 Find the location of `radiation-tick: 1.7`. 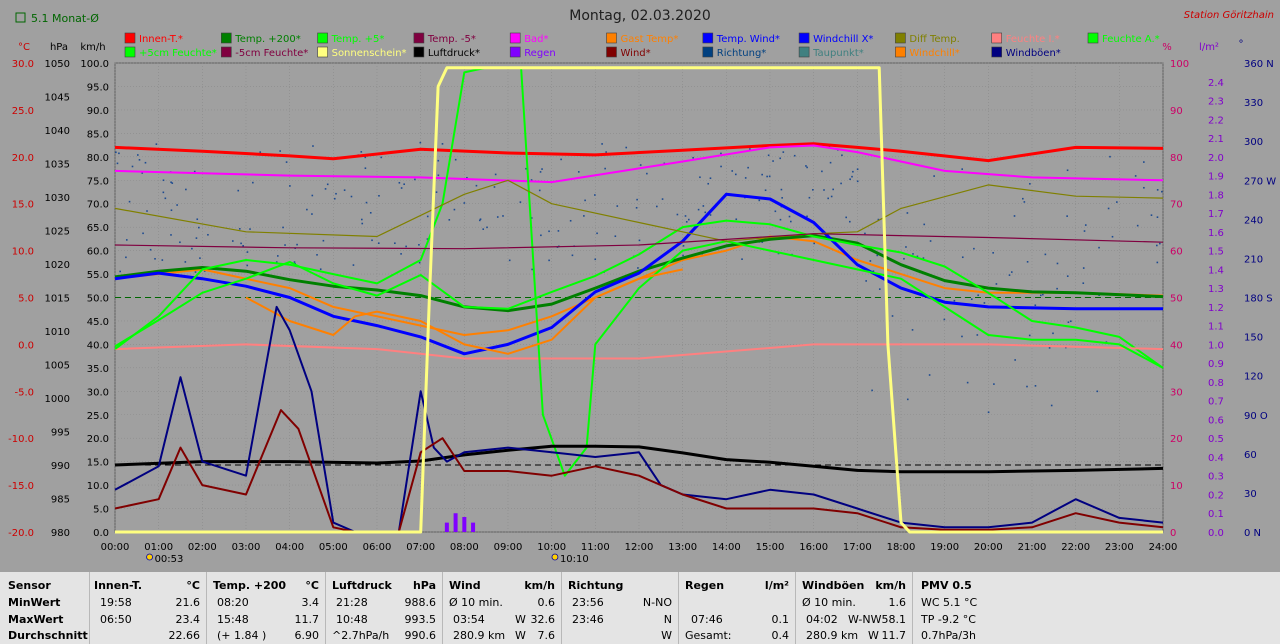

radiation-tick: 1.7 is located at coordinates (1216, 214).